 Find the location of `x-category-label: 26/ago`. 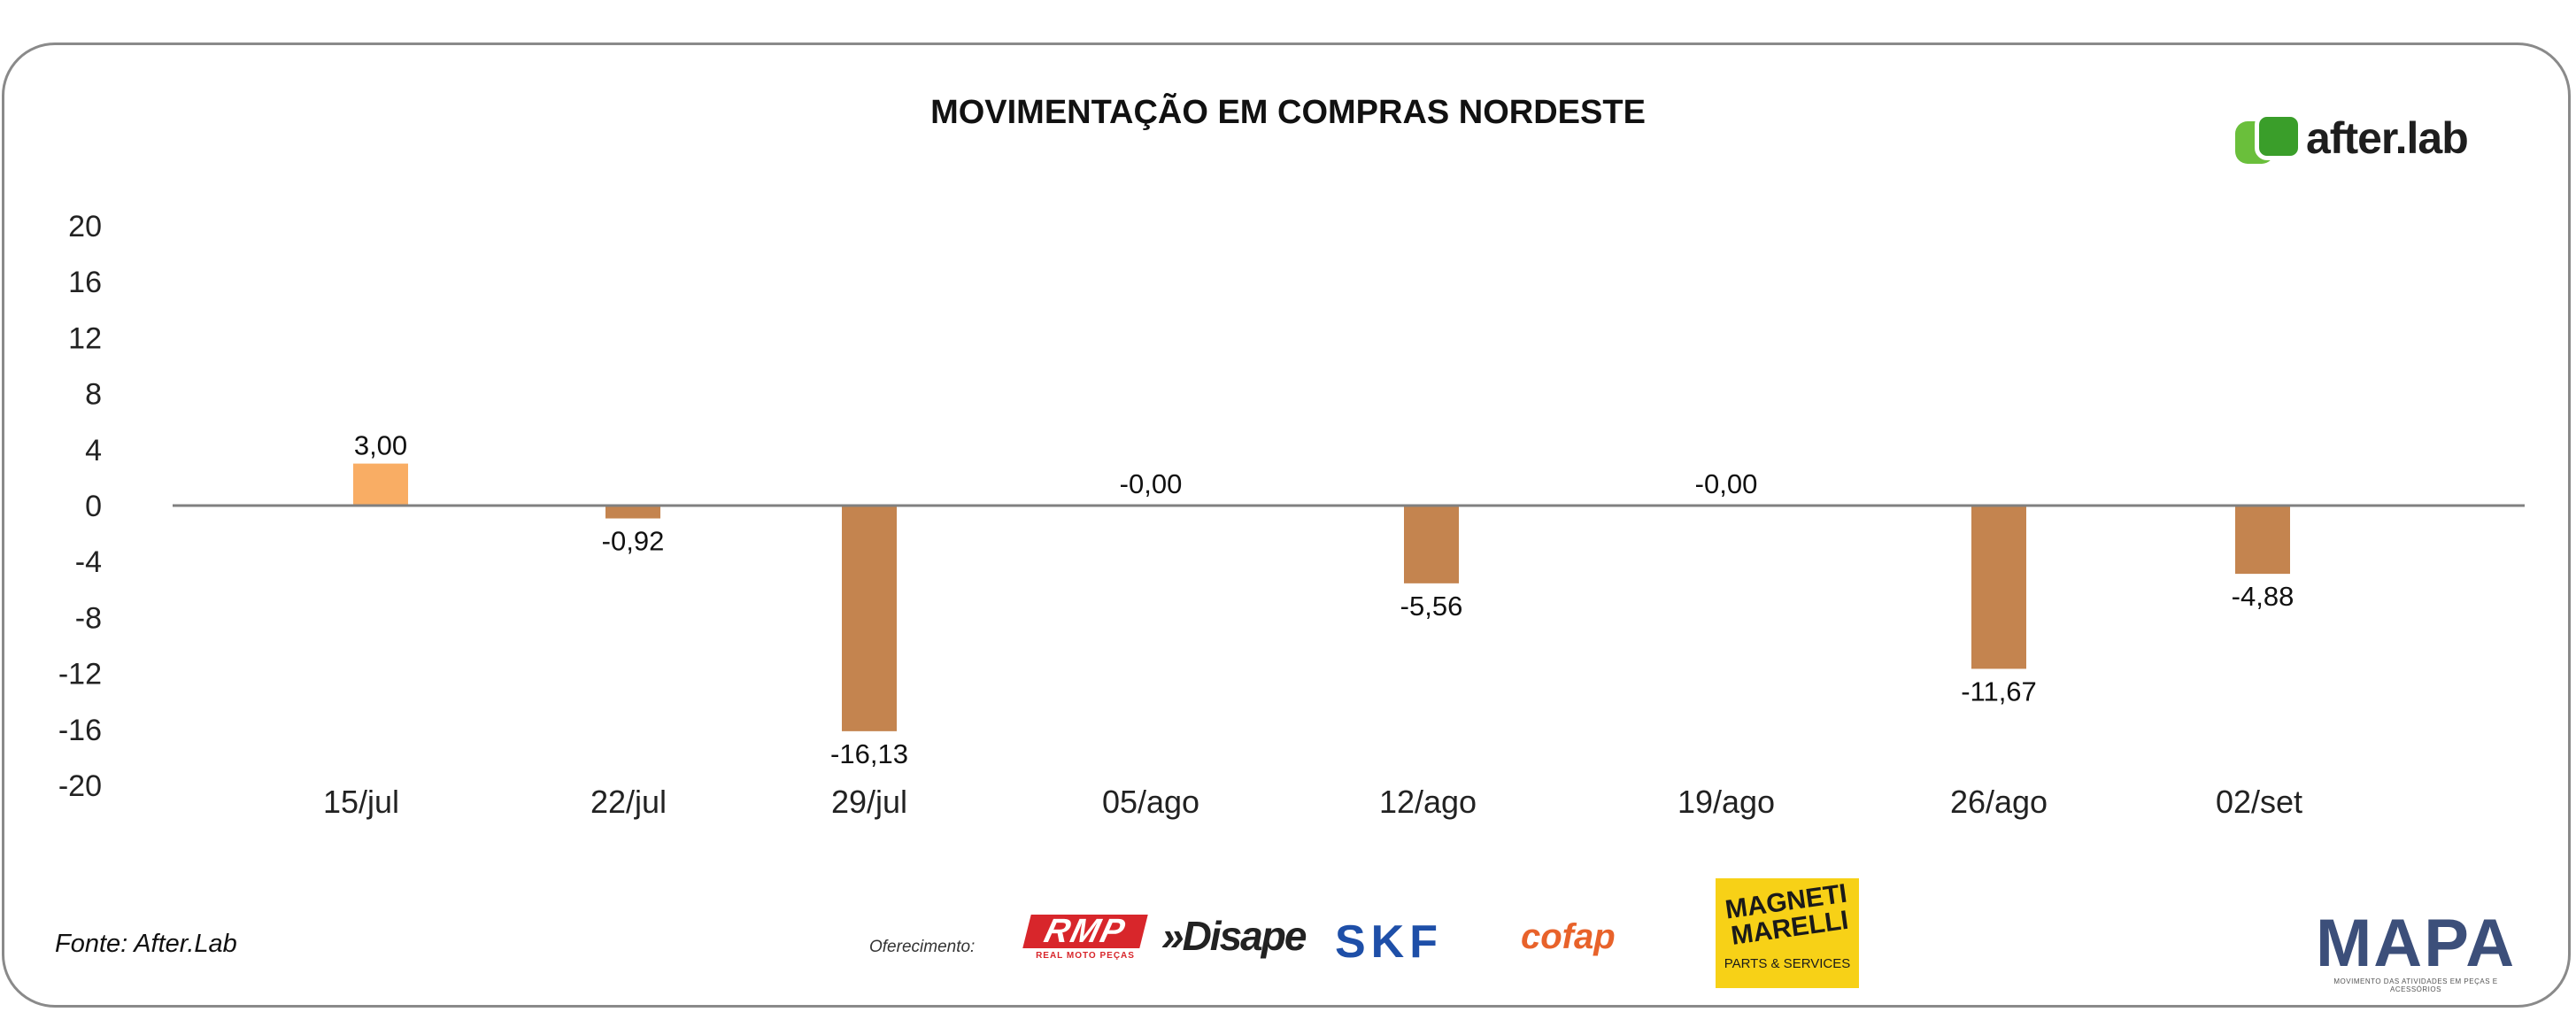

x-category-label: 26/ago is located at coordinates (1999, 802).